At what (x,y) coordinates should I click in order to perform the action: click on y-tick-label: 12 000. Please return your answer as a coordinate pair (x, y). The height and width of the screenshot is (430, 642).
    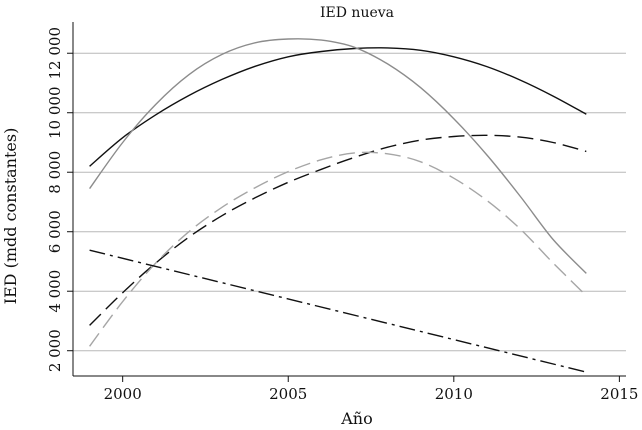
    Looking at the image, I should click on (55, 53).